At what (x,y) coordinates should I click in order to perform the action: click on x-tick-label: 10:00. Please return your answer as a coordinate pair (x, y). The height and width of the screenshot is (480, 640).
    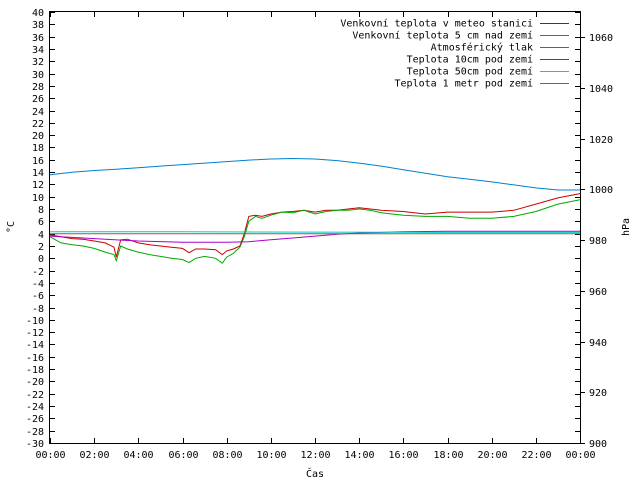
    Looking at the image, I should click on (271, 455).